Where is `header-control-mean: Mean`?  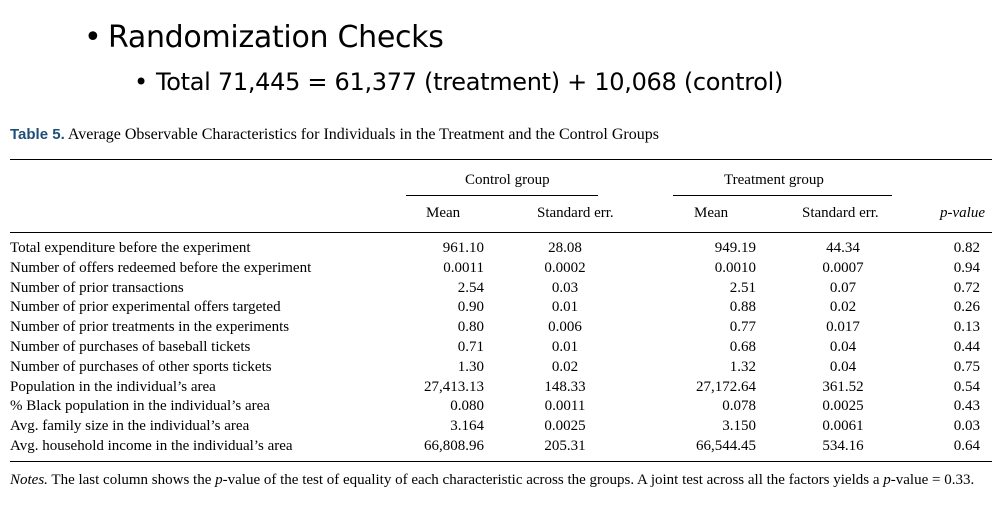
header-control-mean: Mean is located at coordinates (443, 213).